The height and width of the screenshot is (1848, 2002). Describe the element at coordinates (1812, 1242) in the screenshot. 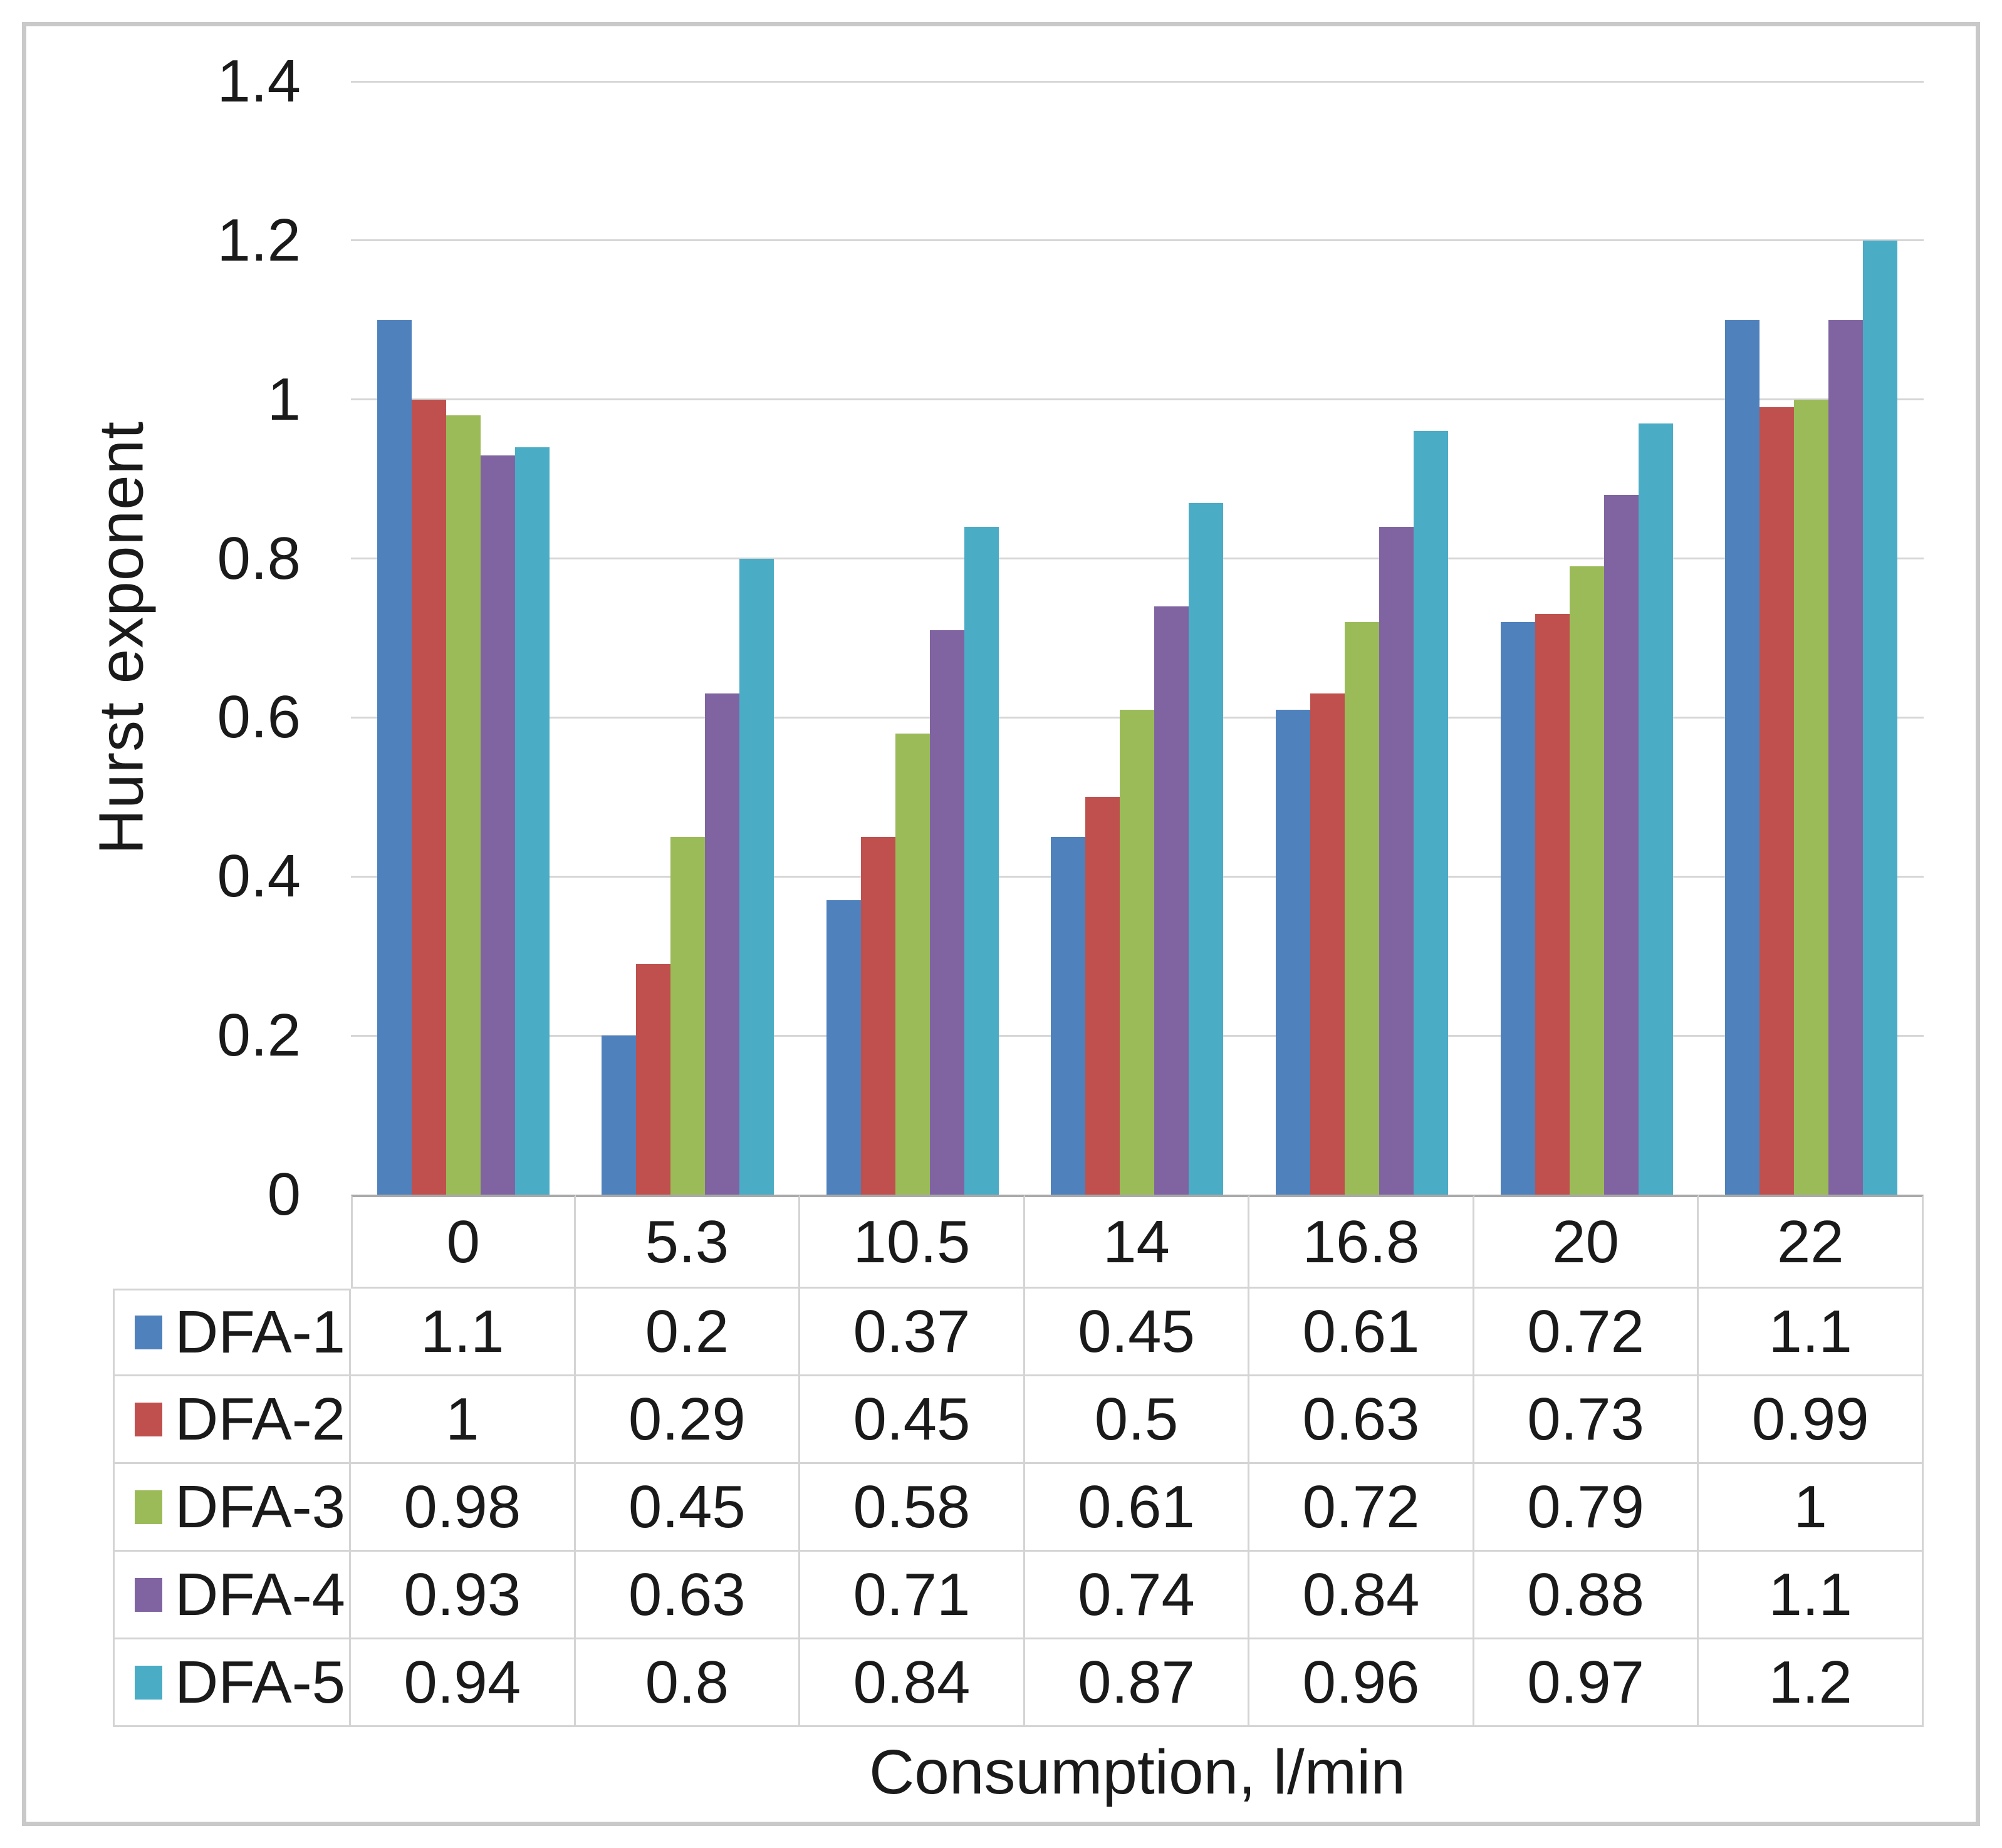

I see `category-cell: 22` at that location.